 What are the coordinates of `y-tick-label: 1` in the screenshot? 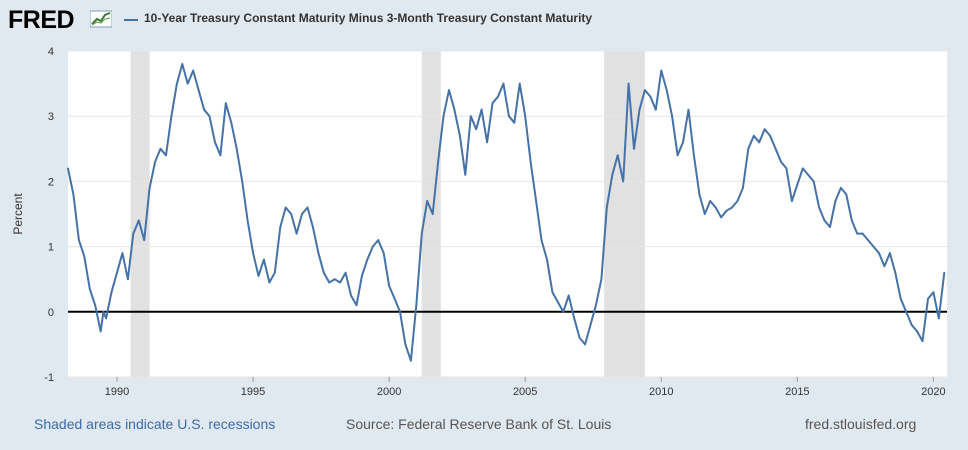 It's located at (51, 248).